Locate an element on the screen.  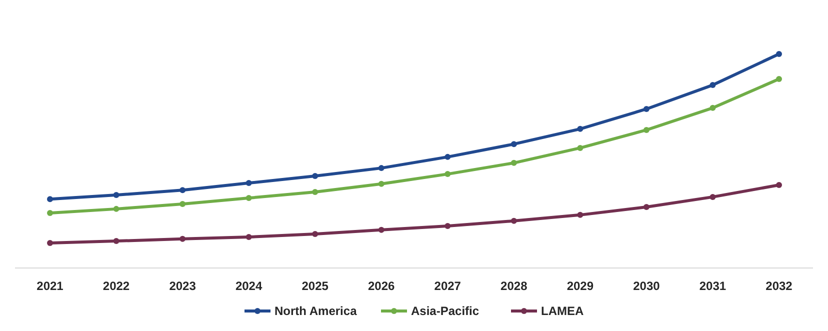
x-tick-label: 2022 is located at coordinates (116, 286).